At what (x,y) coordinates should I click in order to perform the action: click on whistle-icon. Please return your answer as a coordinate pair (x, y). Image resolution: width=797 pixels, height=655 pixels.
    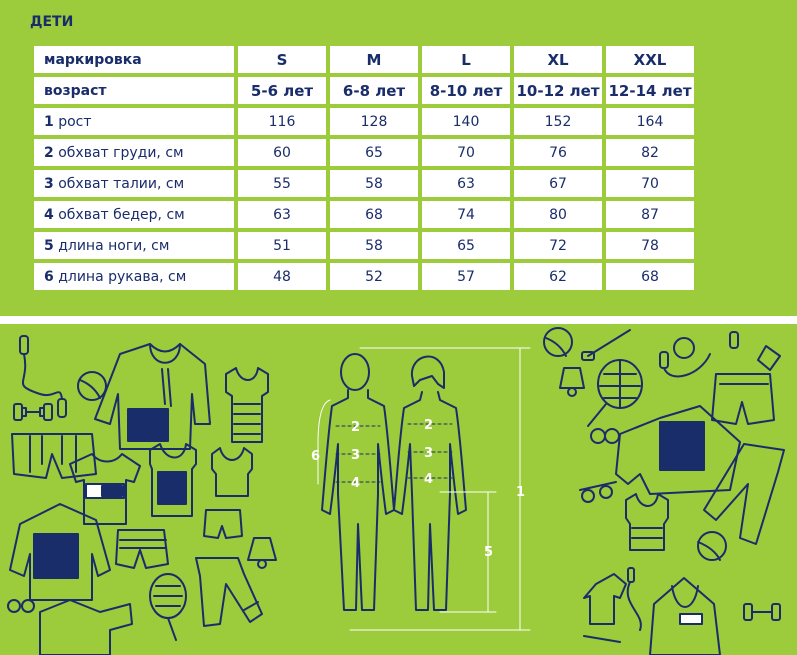
    Looking at the image, I should click on (606, 345).